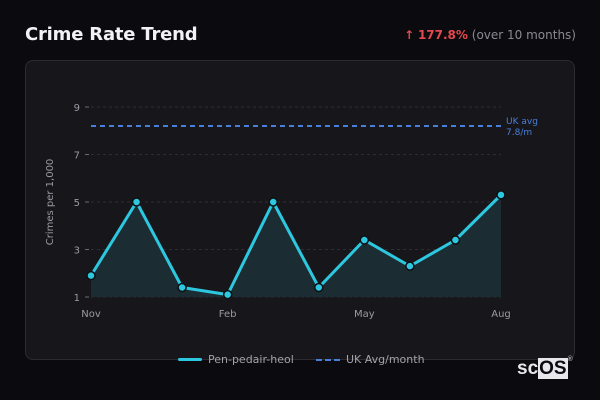  I want to click on logo-text-boxed: OS, so click(553, 368).